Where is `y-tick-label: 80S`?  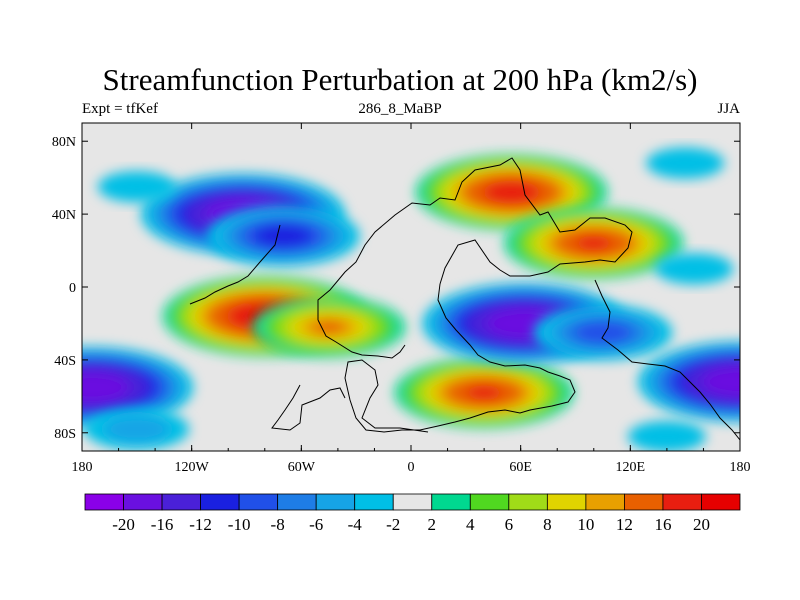
y-tick-label: 80S is located at coordinates (65, 434).